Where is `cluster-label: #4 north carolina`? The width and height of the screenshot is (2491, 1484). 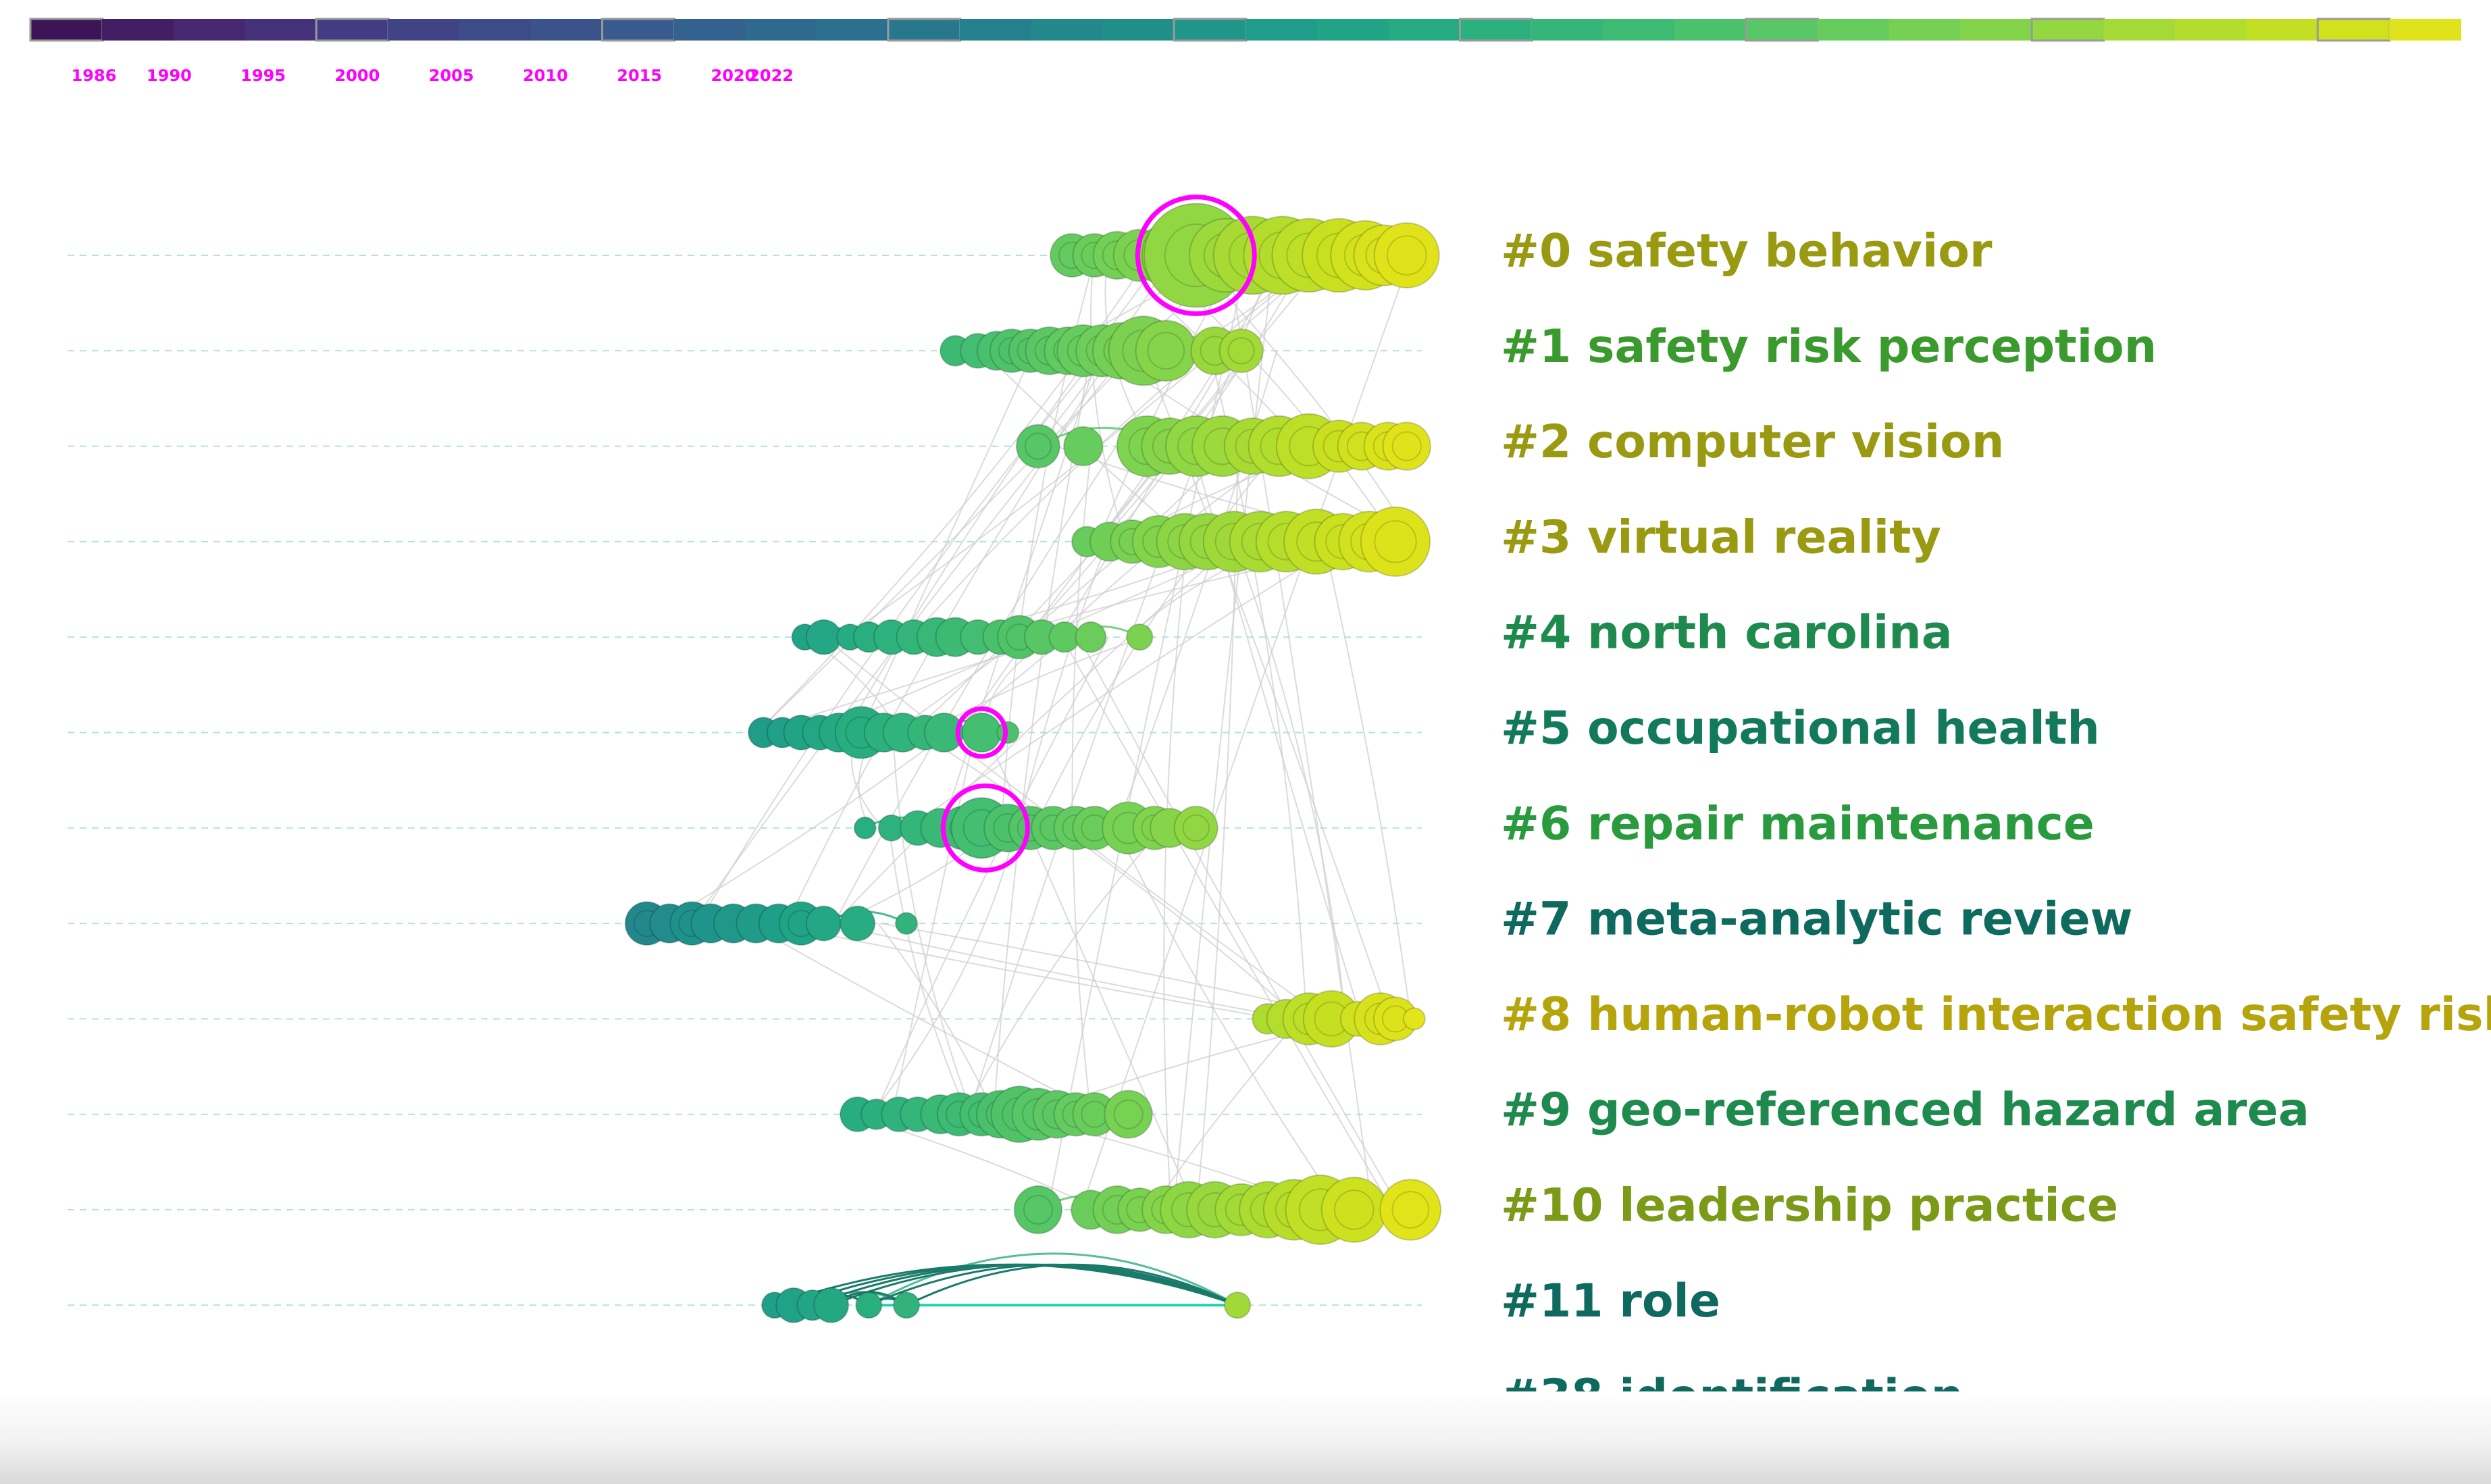
cluster-label: #4 north carolina is located at coordinates (1727, 633).